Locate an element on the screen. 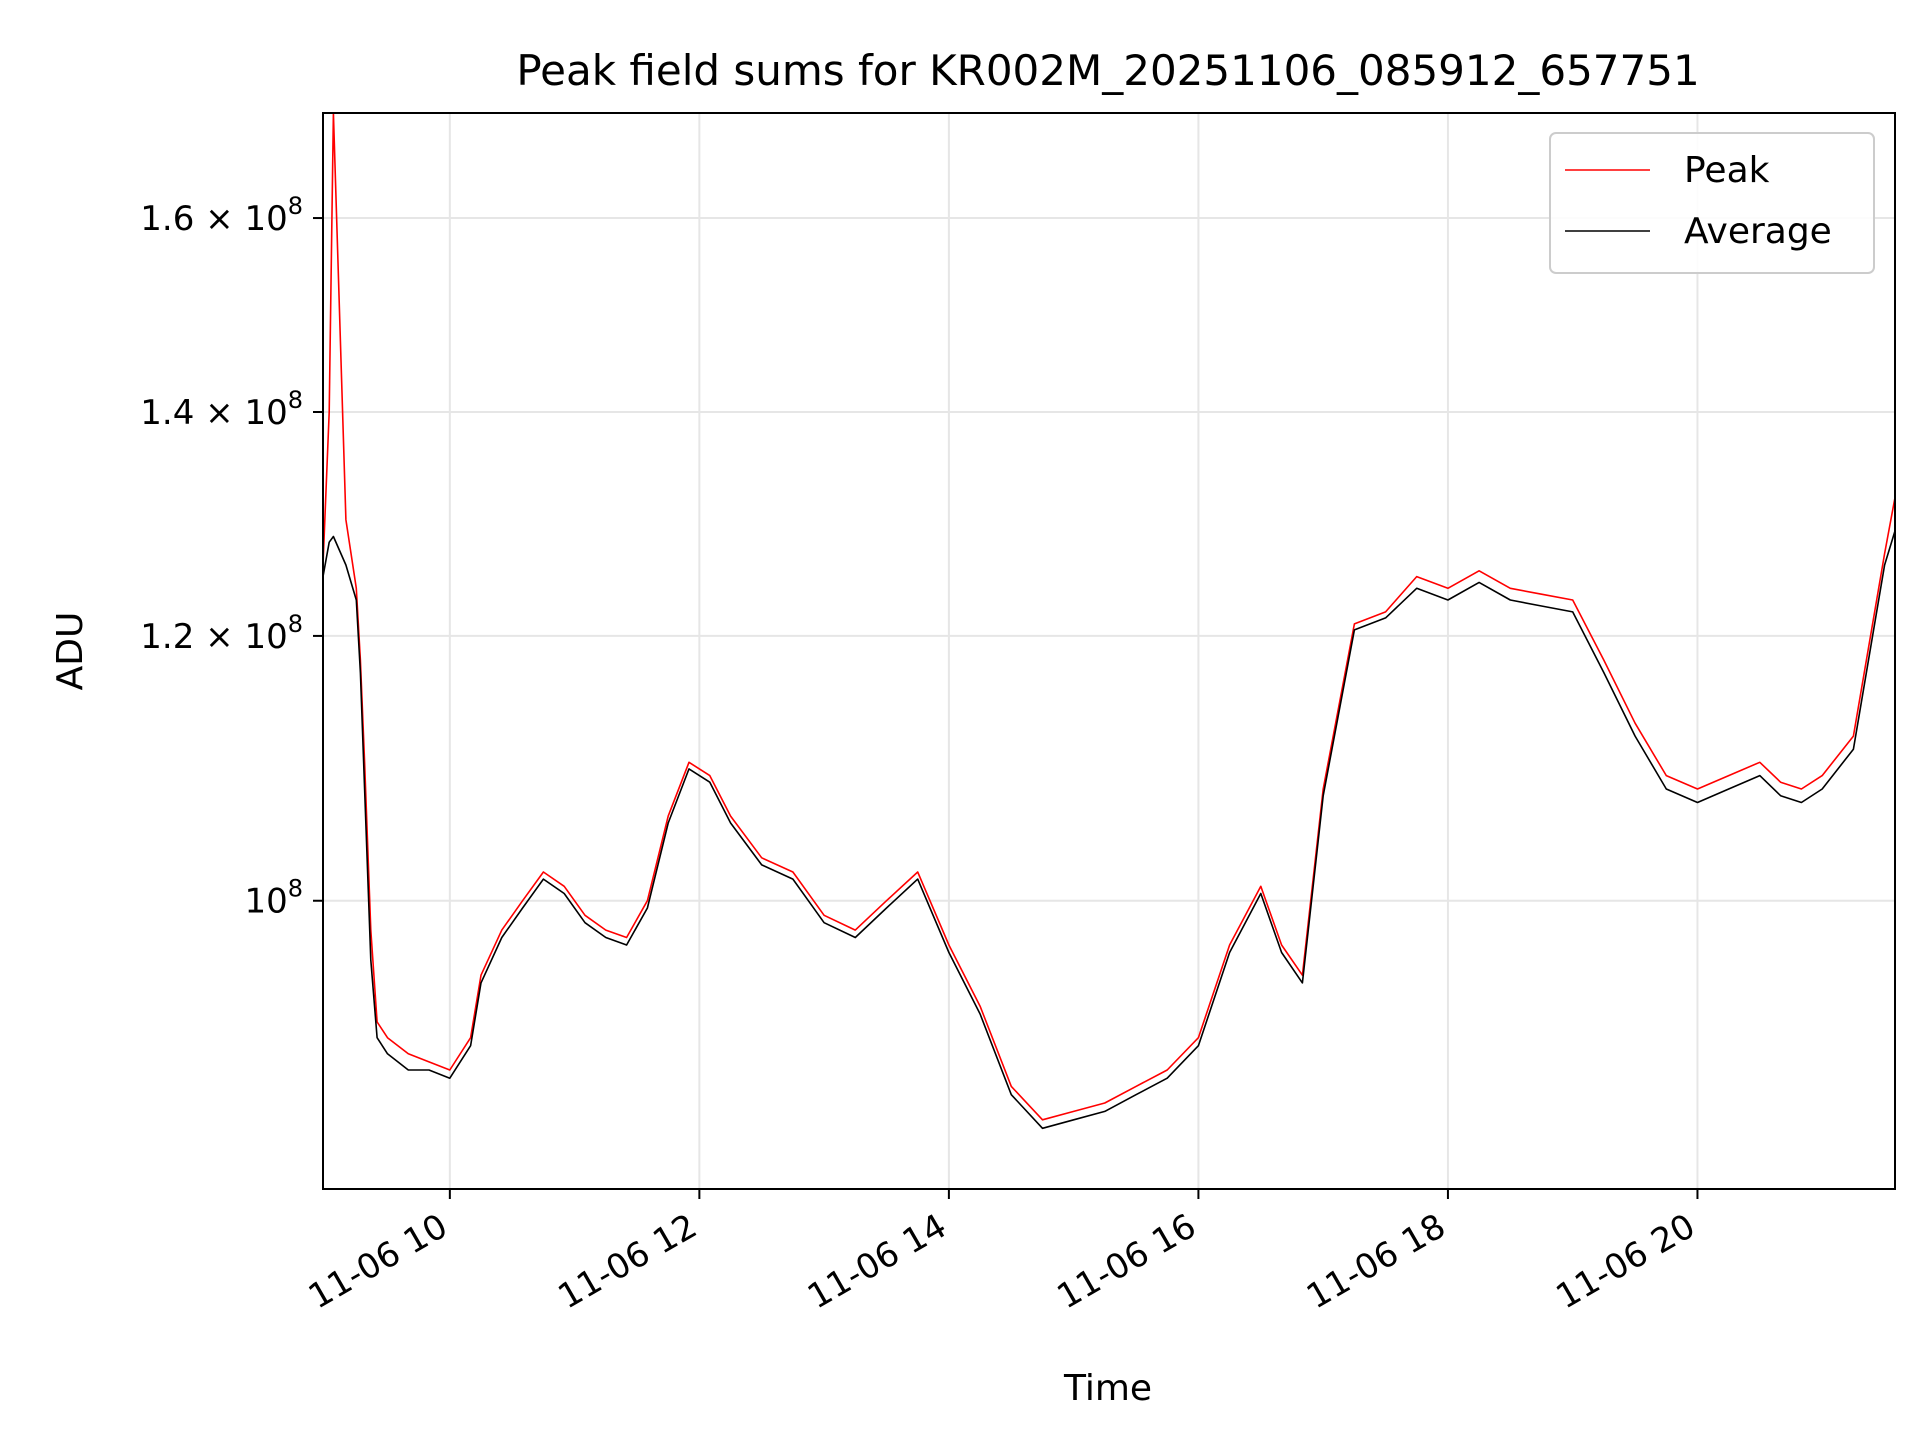  y-tick-label: 1.2 × 10⁸ is located at coordinates (221, 633).